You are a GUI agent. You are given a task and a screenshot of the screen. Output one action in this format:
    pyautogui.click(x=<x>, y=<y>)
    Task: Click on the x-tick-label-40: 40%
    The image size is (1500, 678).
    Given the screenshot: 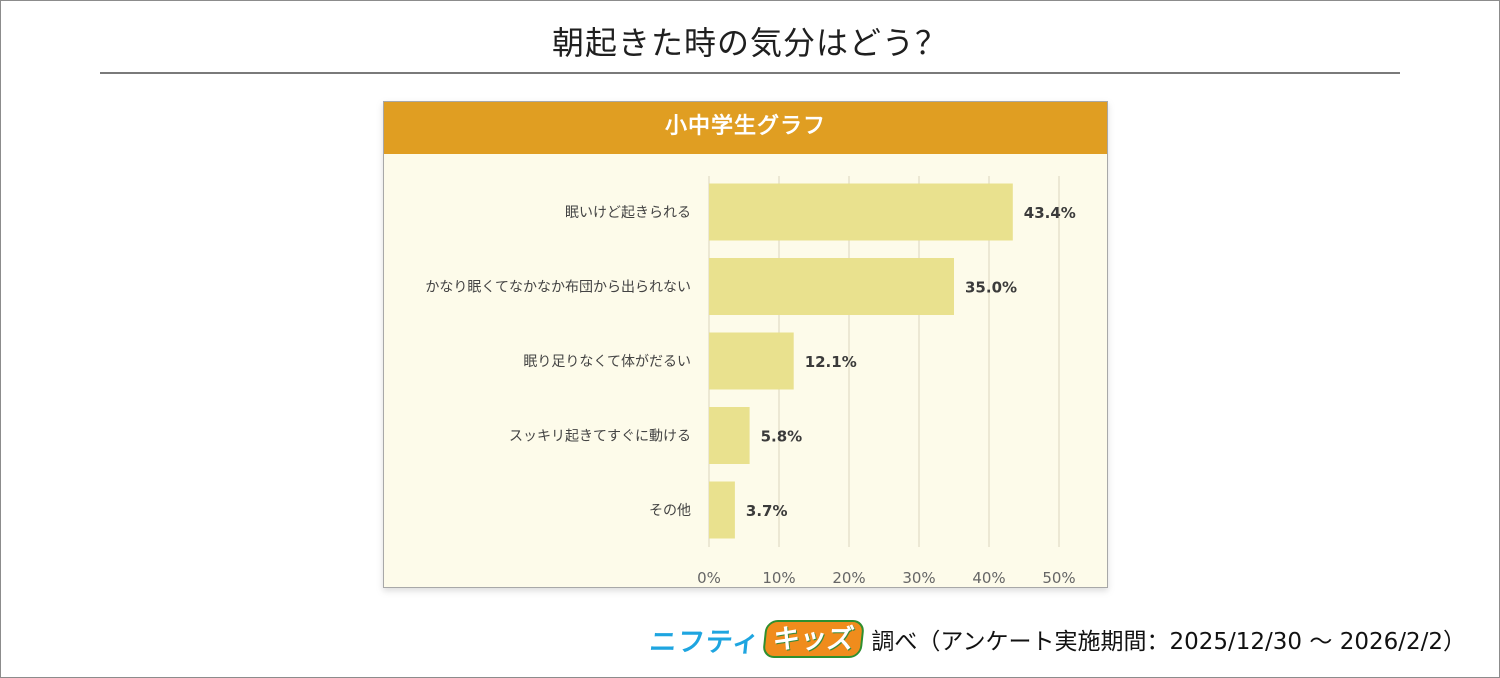 What is the action you would take?
    pyautogui.click(x=988, y=578)
    